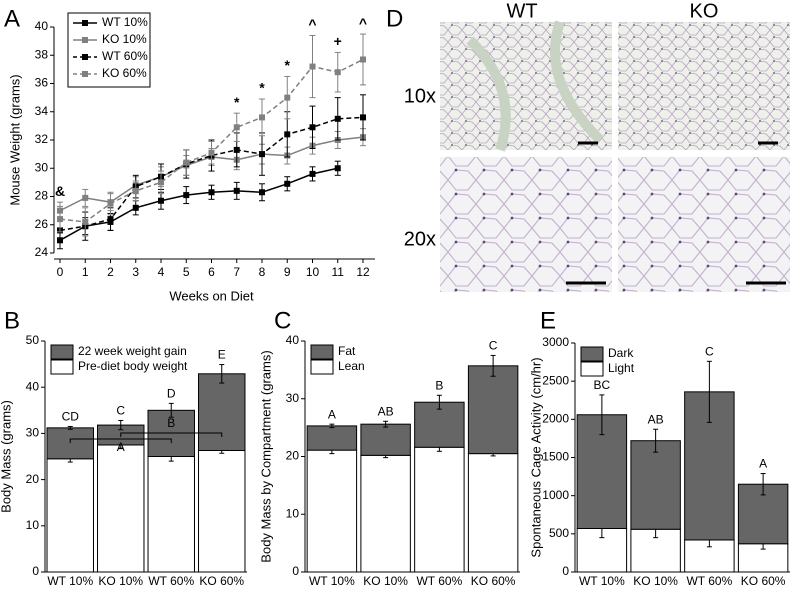  What do you see at coordinates (521, 11) in the screenshot?
I see `column-label: WT` at bounding box center [521, 11].